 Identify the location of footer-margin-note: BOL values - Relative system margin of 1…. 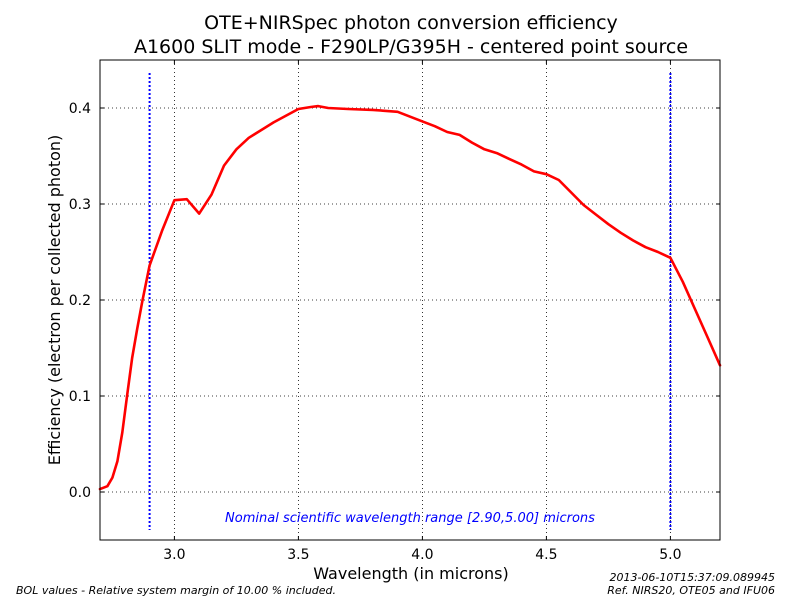
(176, 590).